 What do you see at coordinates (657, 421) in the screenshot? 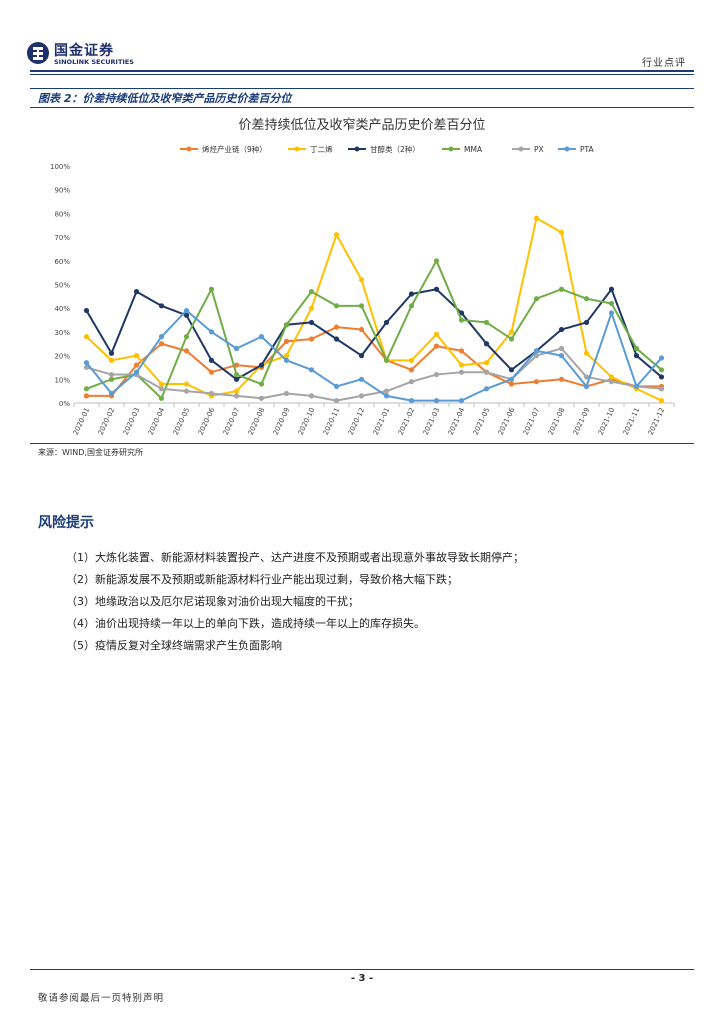
I see `x-tick-label: 2021-12` at bounding box center [657, 421].